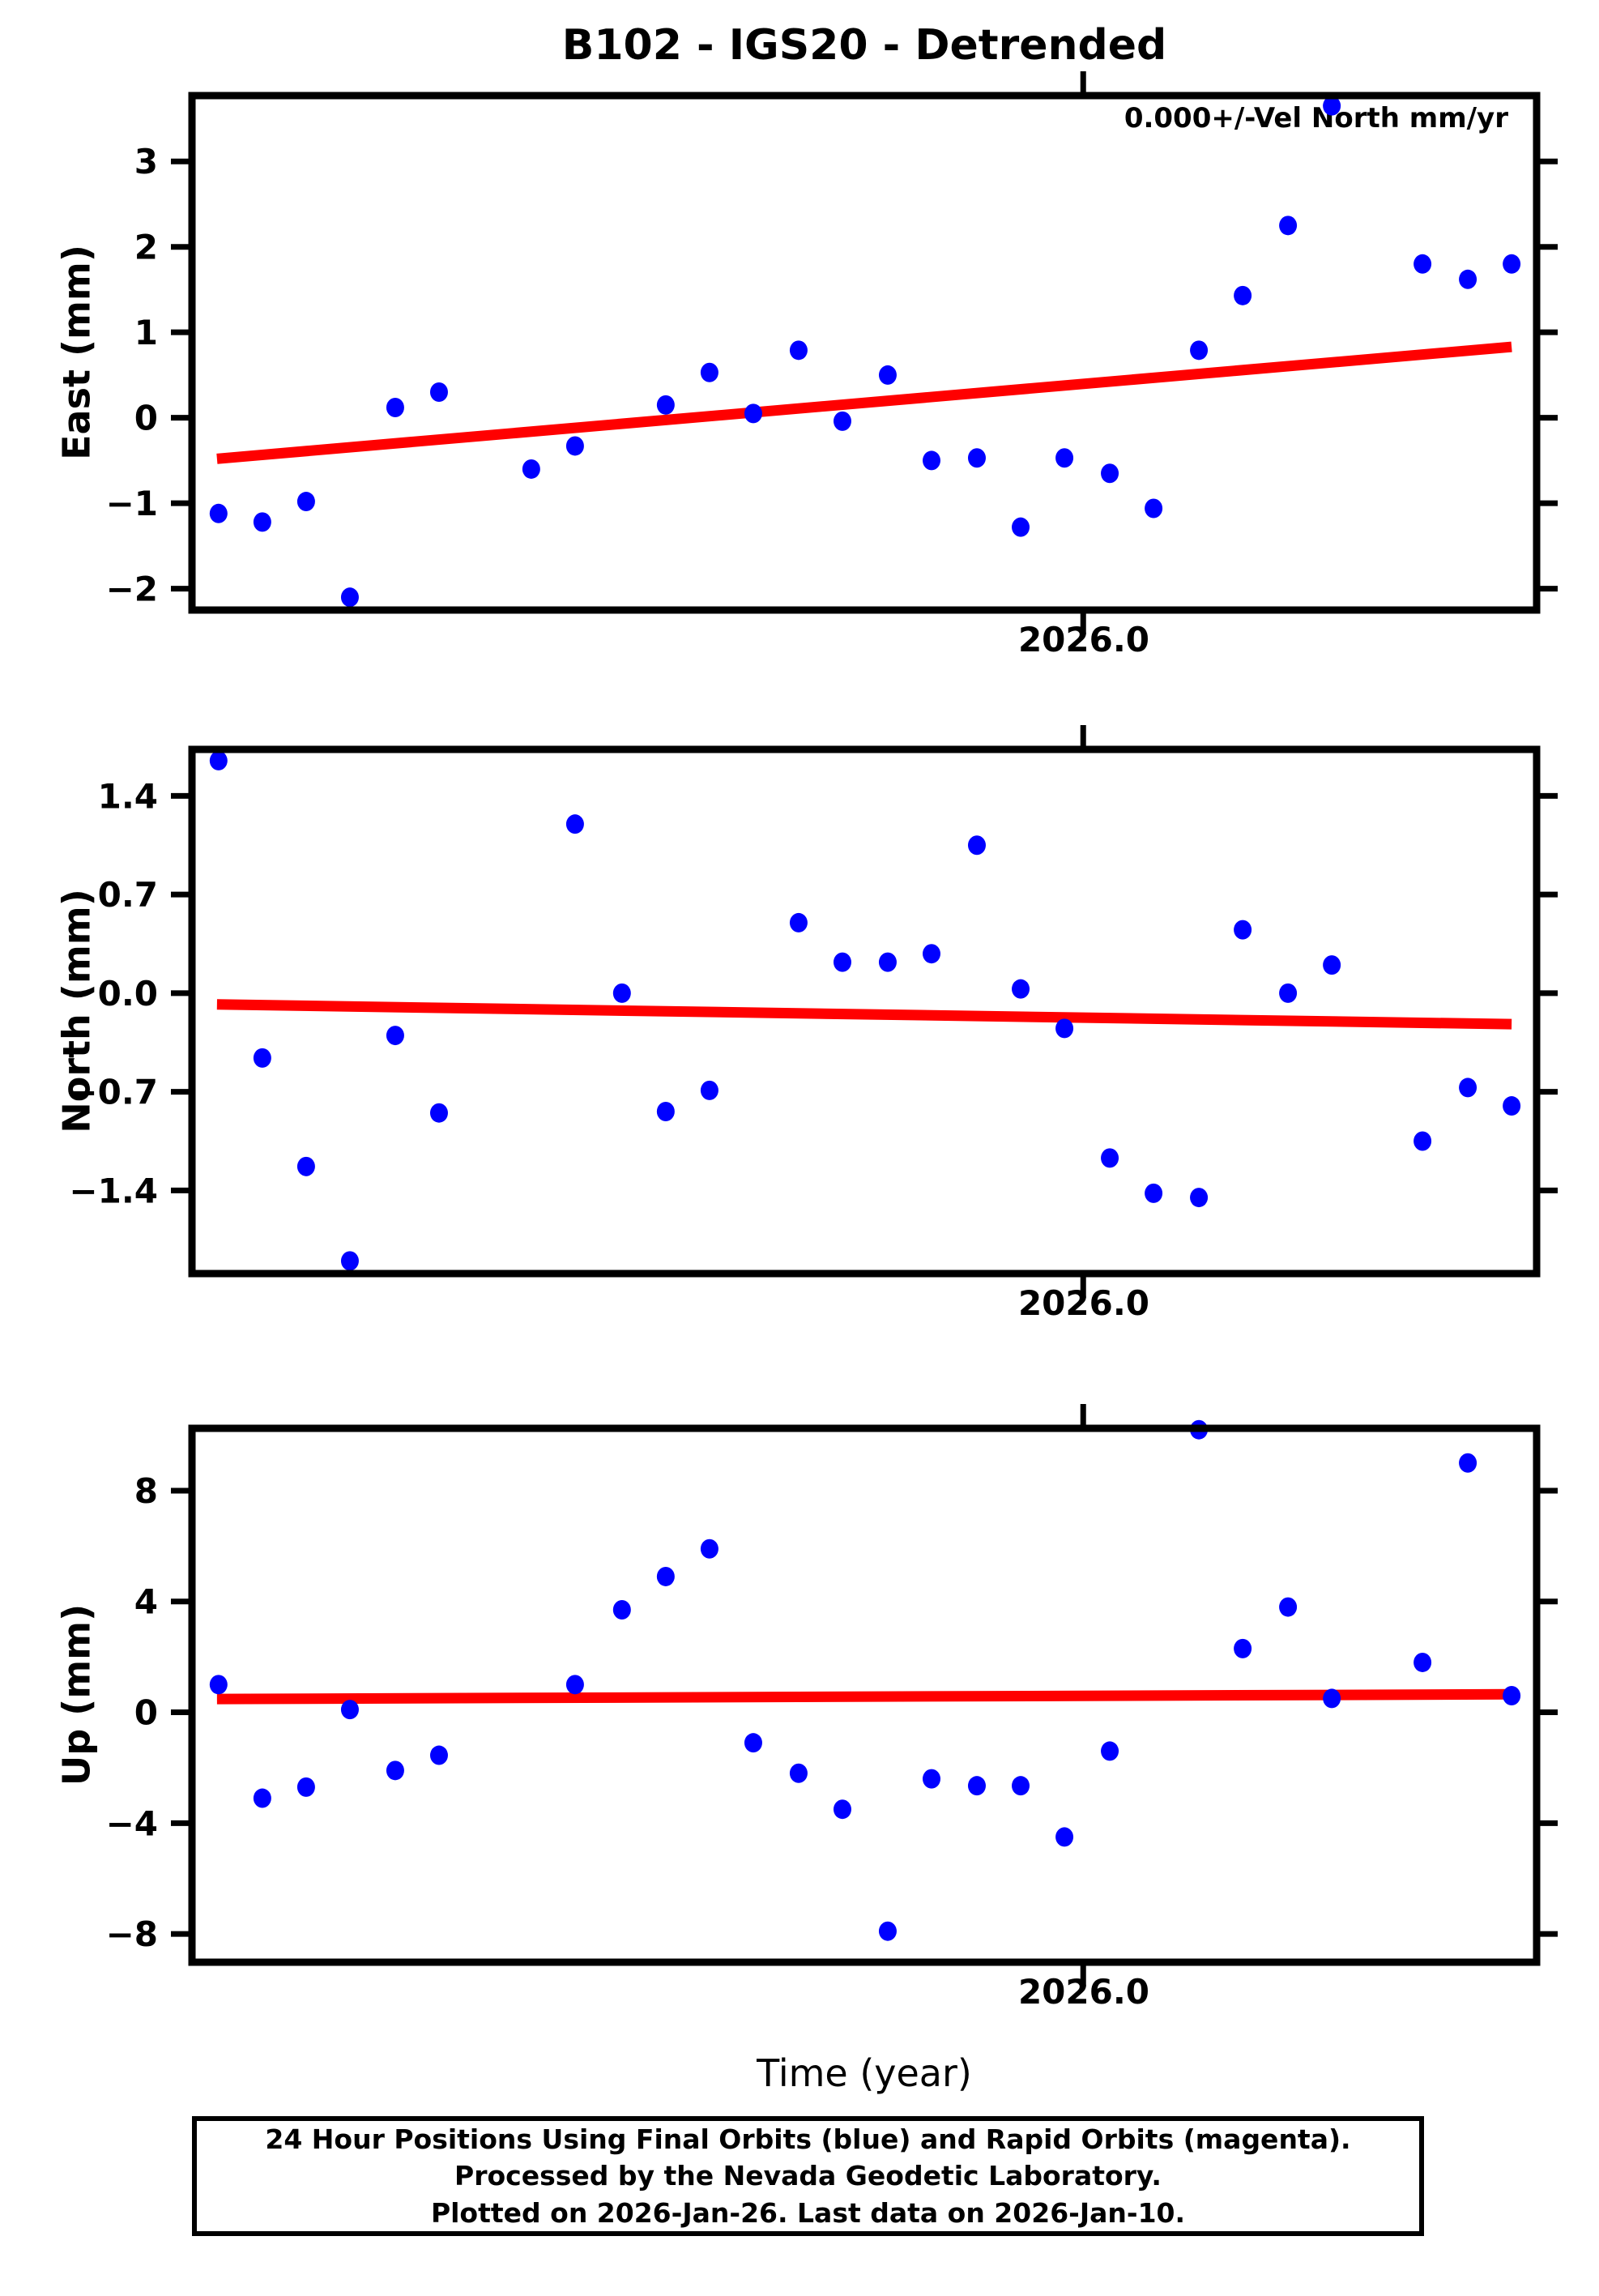 This screenshot has width=1599, height=2296. Describe the element at coordinates (132, 1934) in the screenshot. I see `y-tick-label: −8` at that location.